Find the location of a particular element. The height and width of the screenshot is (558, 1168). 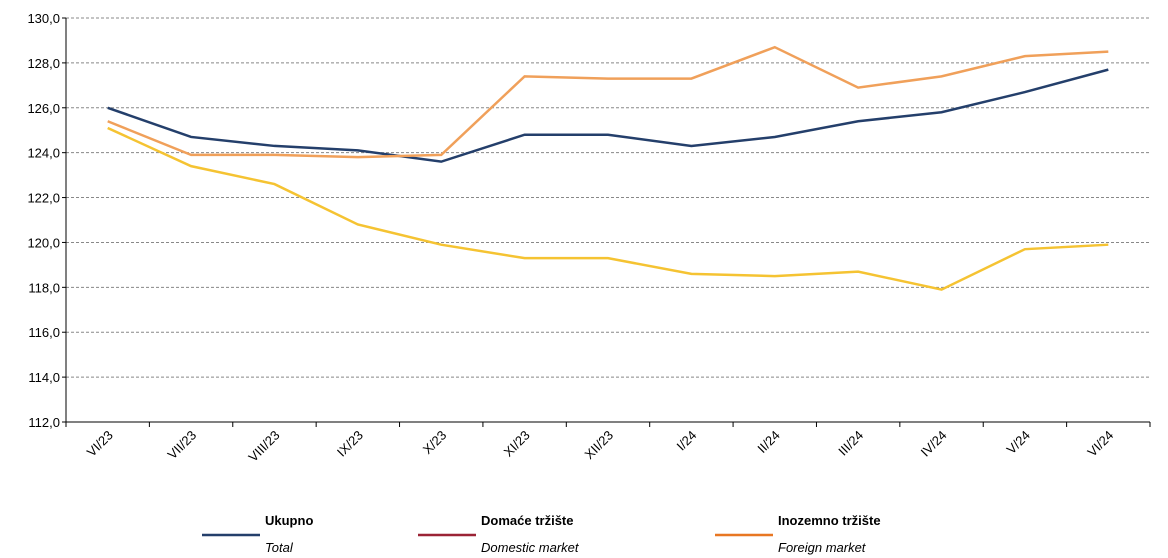

y-tick-label: 128,0 is located at coordinates (43, 63).